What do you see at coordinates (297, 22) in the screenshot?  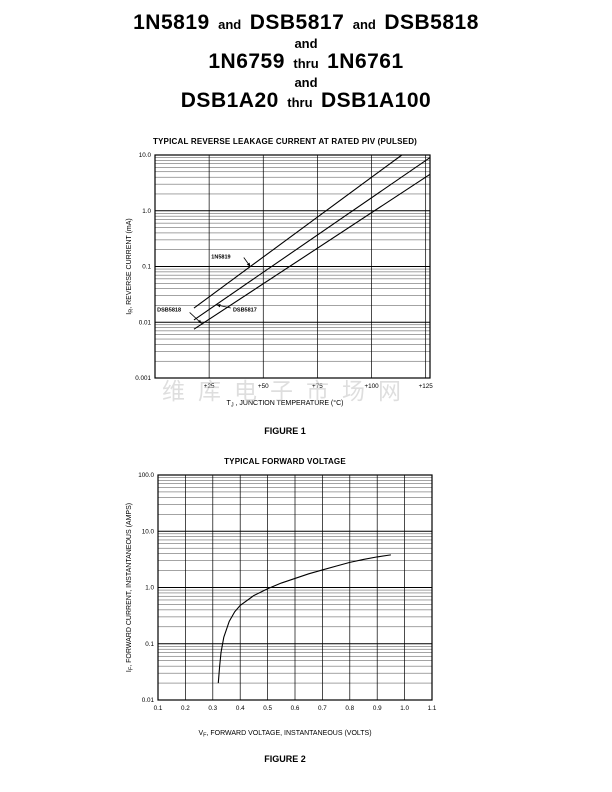 I see `part-number: DSB5817` at bounding box center [297, 22].